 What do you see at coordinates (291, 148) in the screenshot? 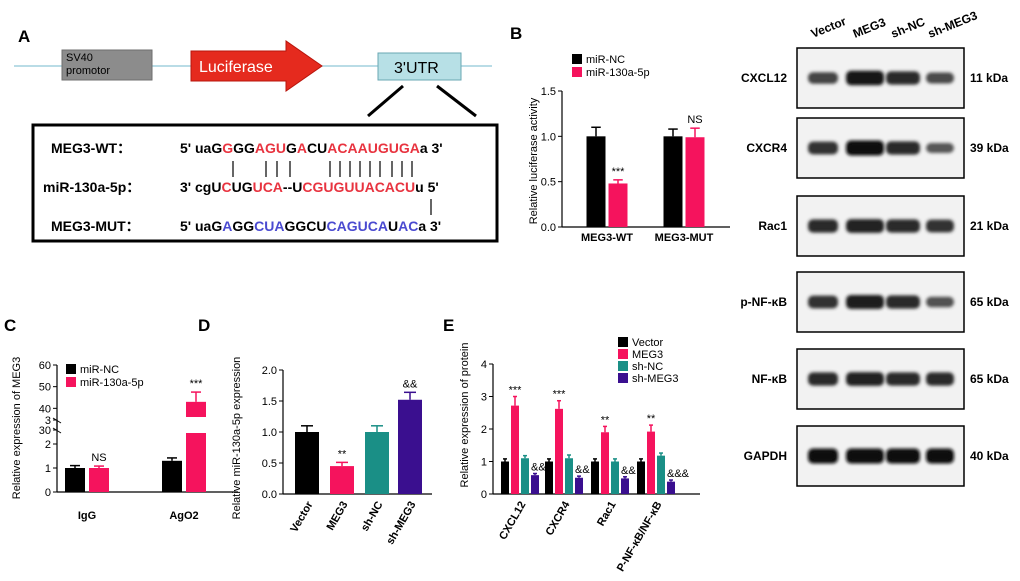
I see `sequence-segment: G` at bounding box center [291, 148].